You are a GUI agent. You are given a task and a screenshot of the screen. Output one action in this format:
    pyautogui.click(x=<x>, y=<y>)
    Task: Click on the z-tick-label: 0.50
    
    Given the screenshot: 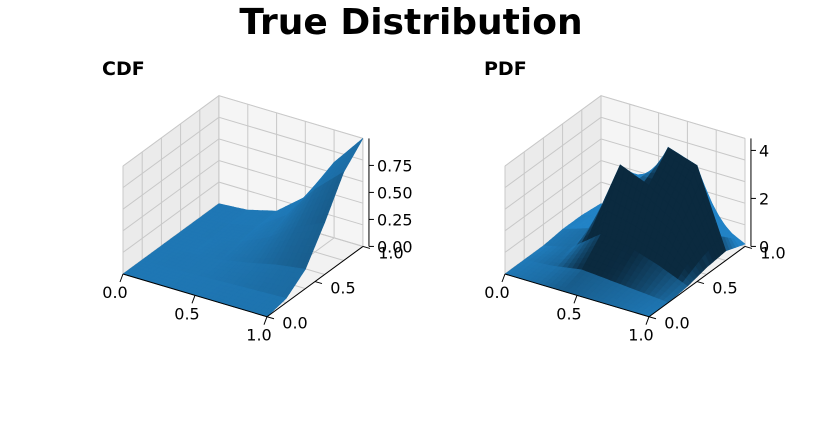 What is the action you would take?
    pyautogui.click(x=395, y=192)
    